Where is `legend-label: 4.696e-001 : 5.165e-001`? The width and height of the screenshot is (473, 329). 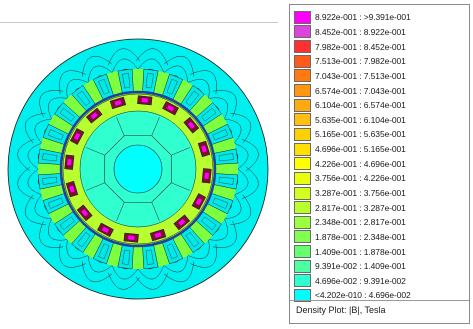
legend-label: 4.696e-001 : 5.165e-001 is located at coordinates (360, 149).